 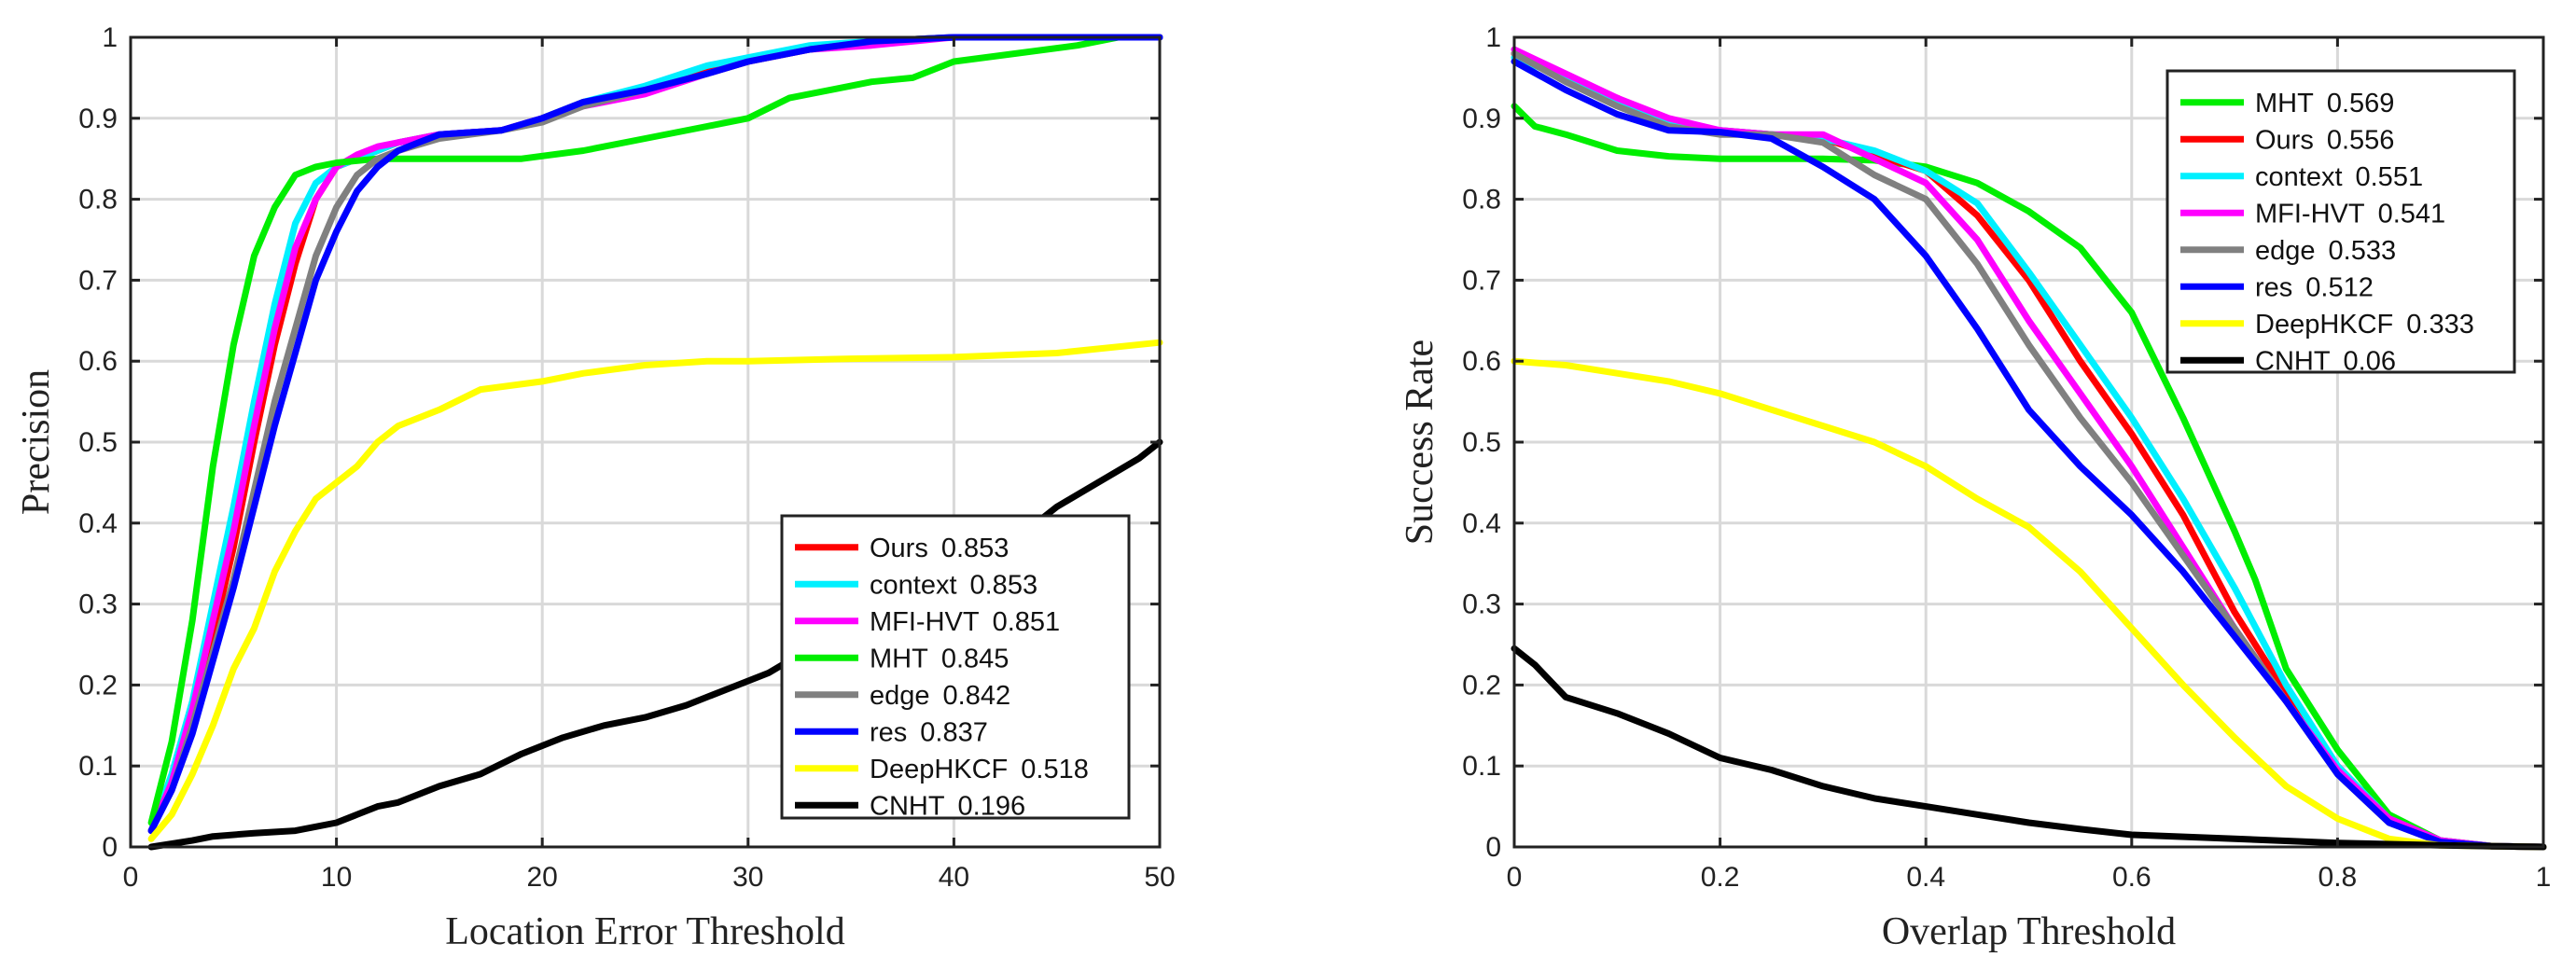 What do you see at coordinates (1720, 877) in the screenshot?
I see `x-tick-label: 0.2` at bounding box center [1720, 877].